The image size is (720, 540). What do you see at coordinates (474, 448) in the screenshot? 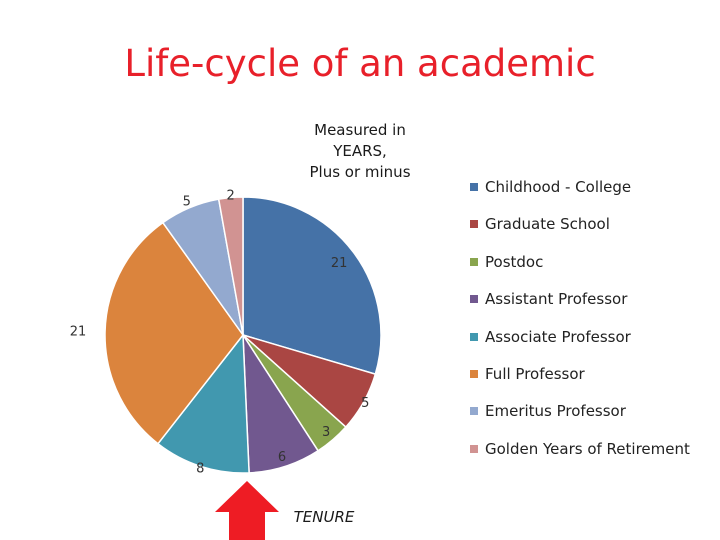
I see `legend-swatch-golden-years-of-retirement` at bounding box center [474, 448].